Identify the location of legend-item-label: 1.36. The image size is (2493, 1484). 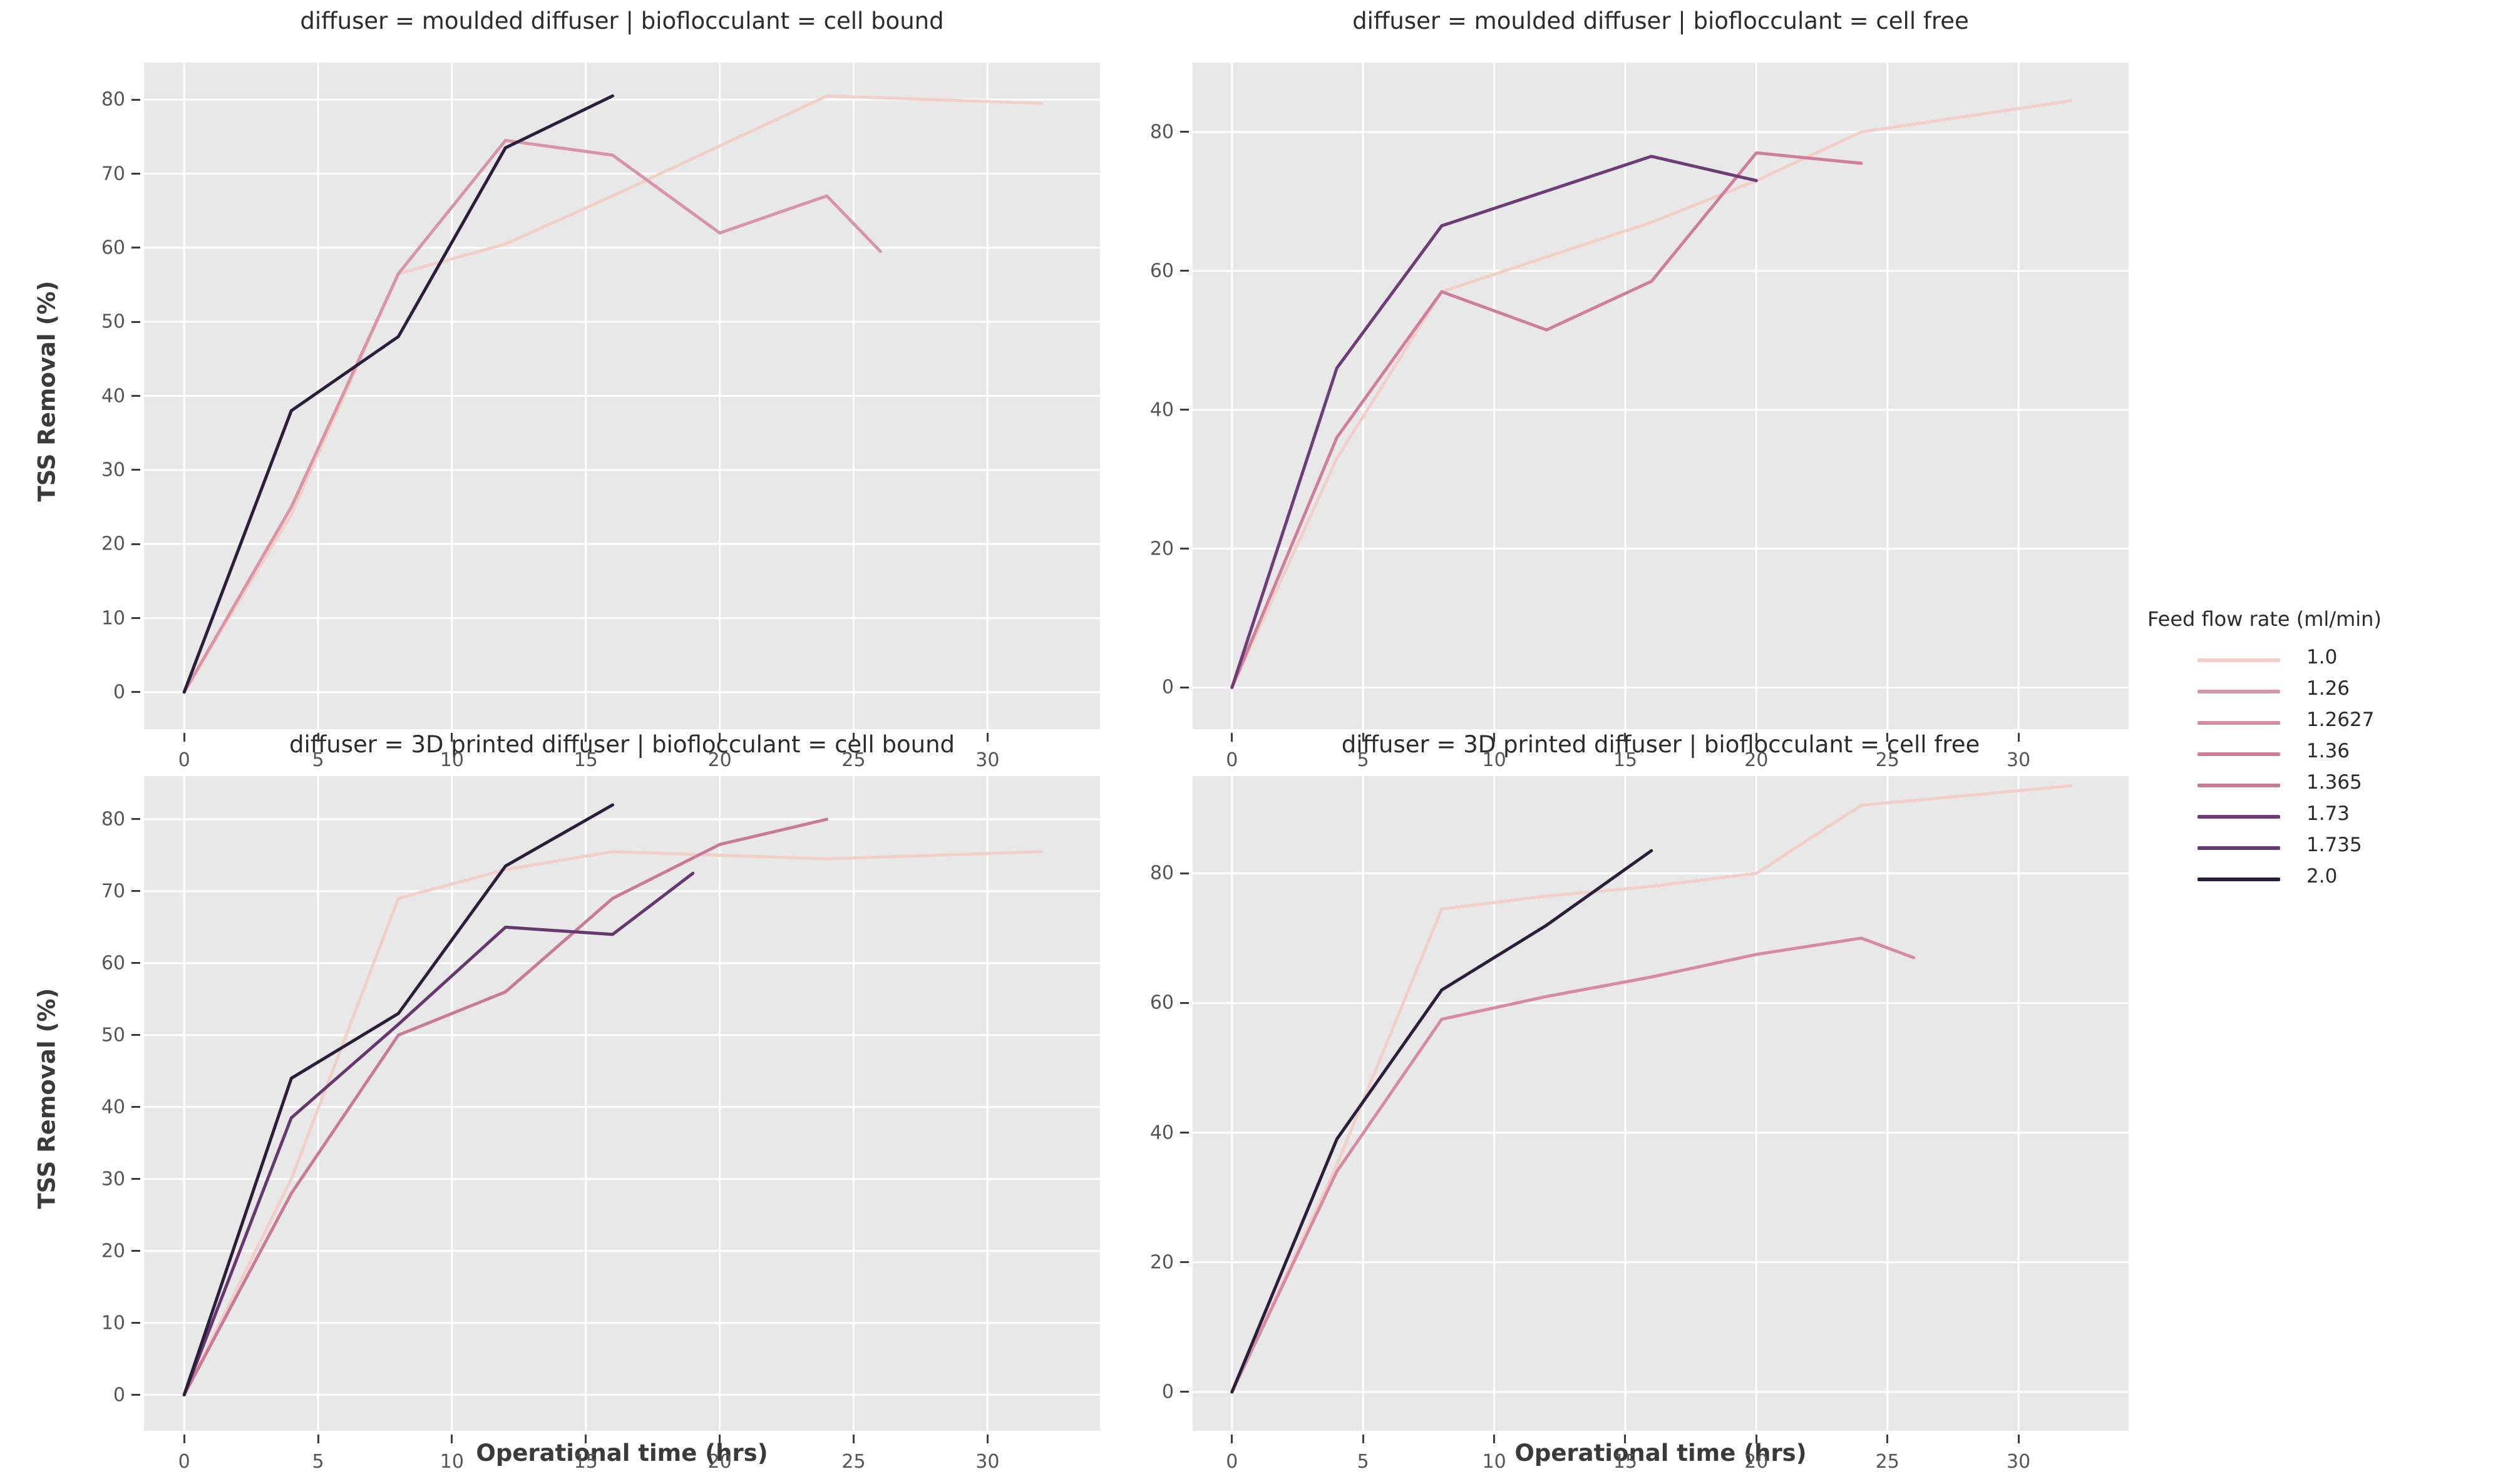
(2328, 751).